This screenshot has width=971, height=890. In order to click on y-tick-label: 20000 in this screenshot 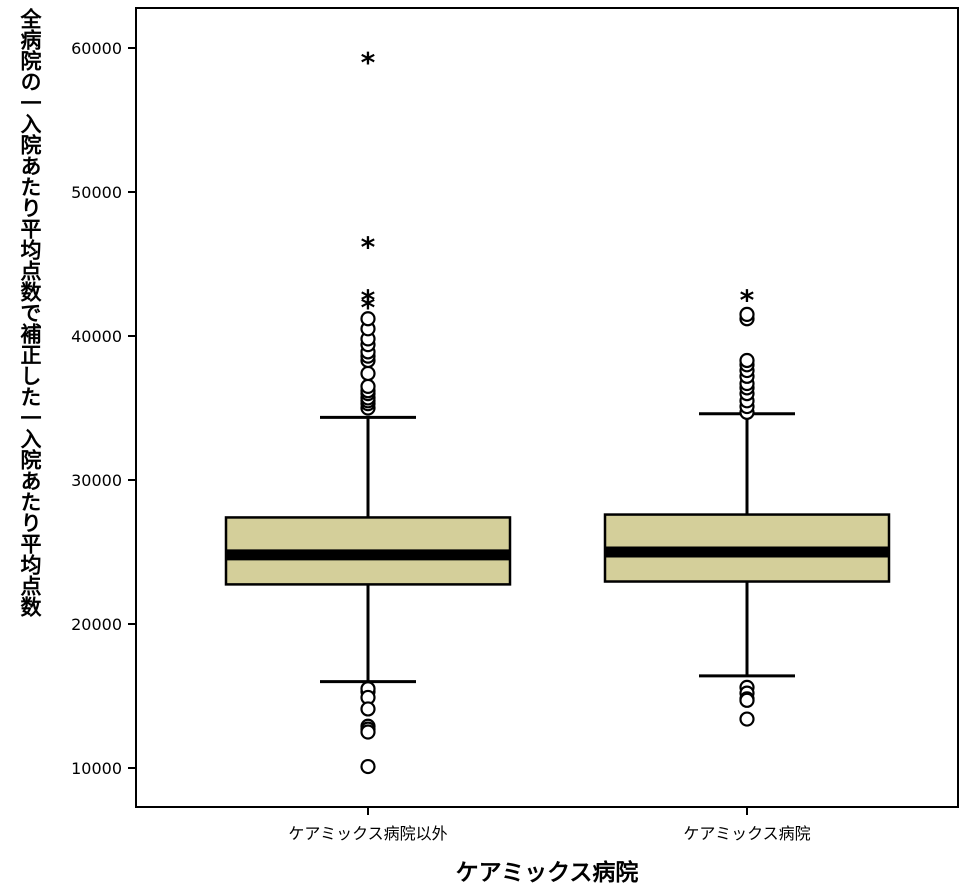, I will do `click(96, 624)`.